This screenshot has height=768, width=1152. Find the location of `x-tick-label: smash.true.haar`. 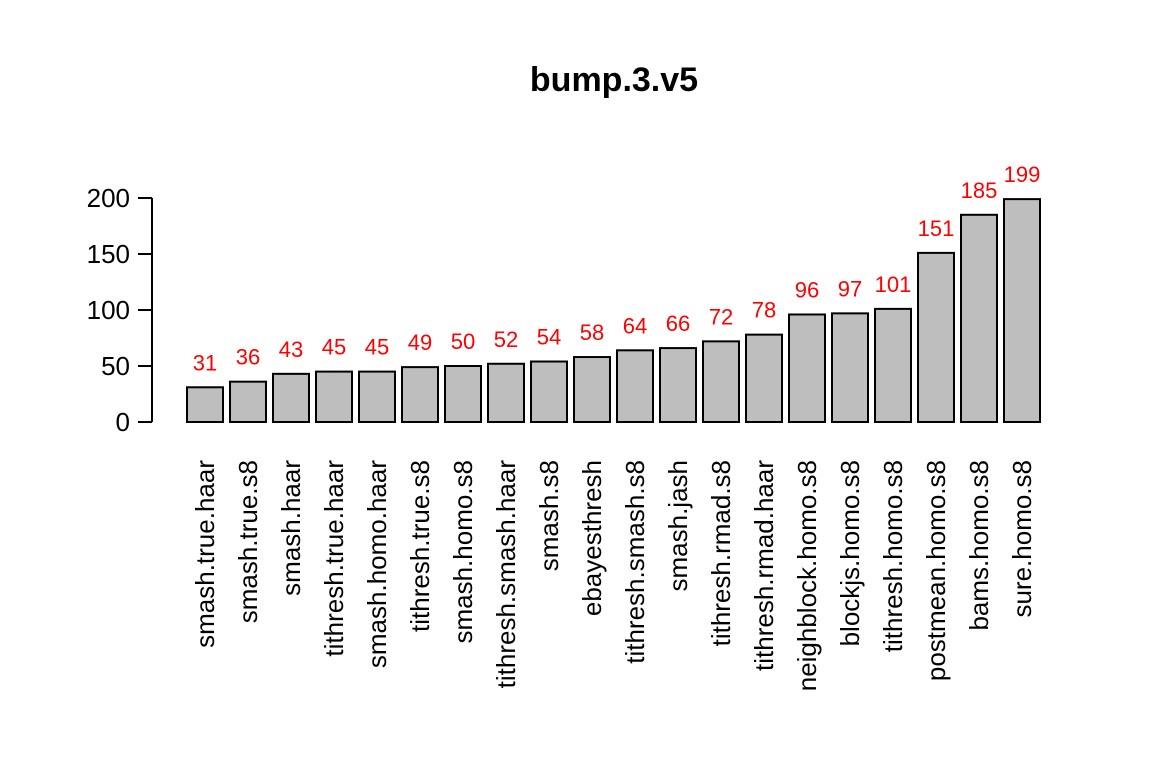

x-tick-label: smash.true.haar is located at coordinates (205, 554).